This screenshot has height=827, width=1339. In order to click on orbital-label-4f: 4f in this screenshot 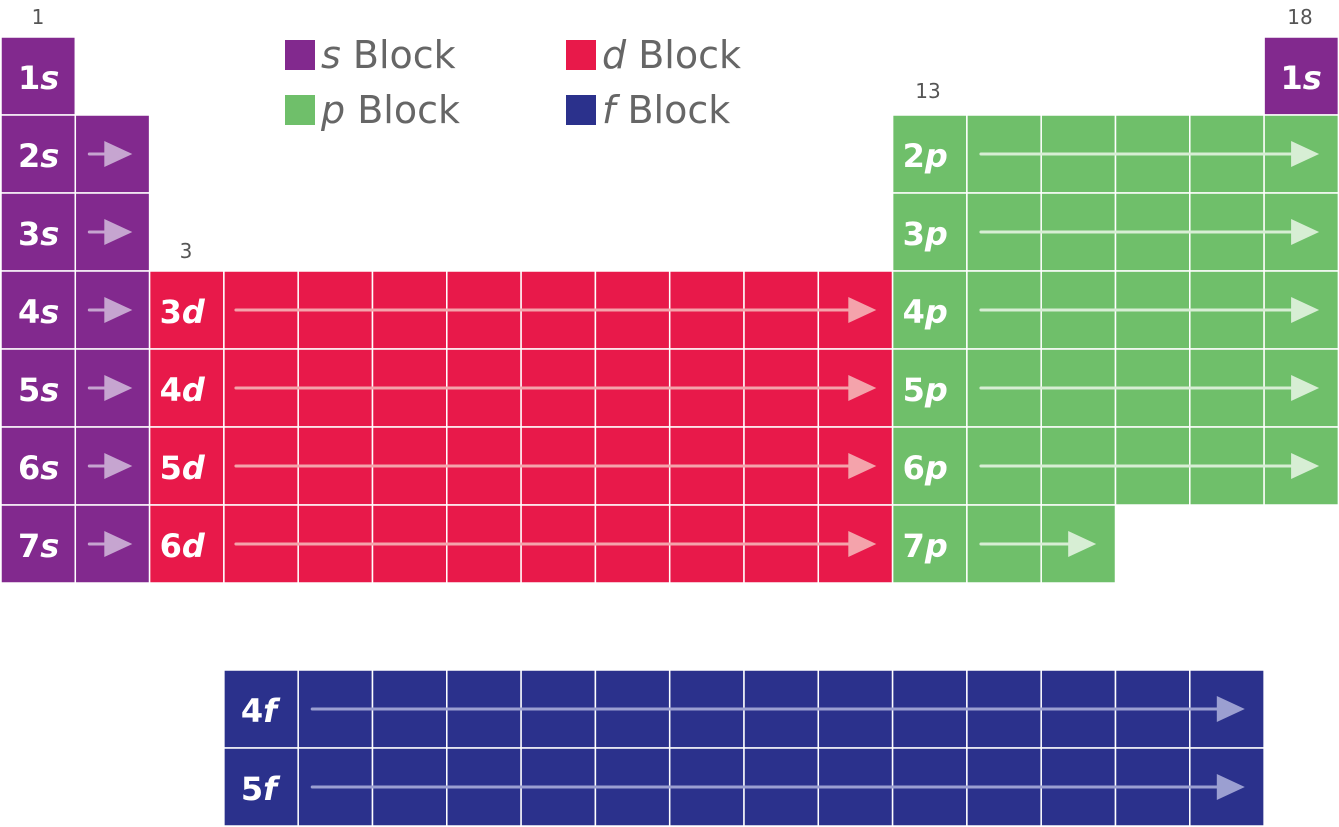, I will do `click(261, 711)`.